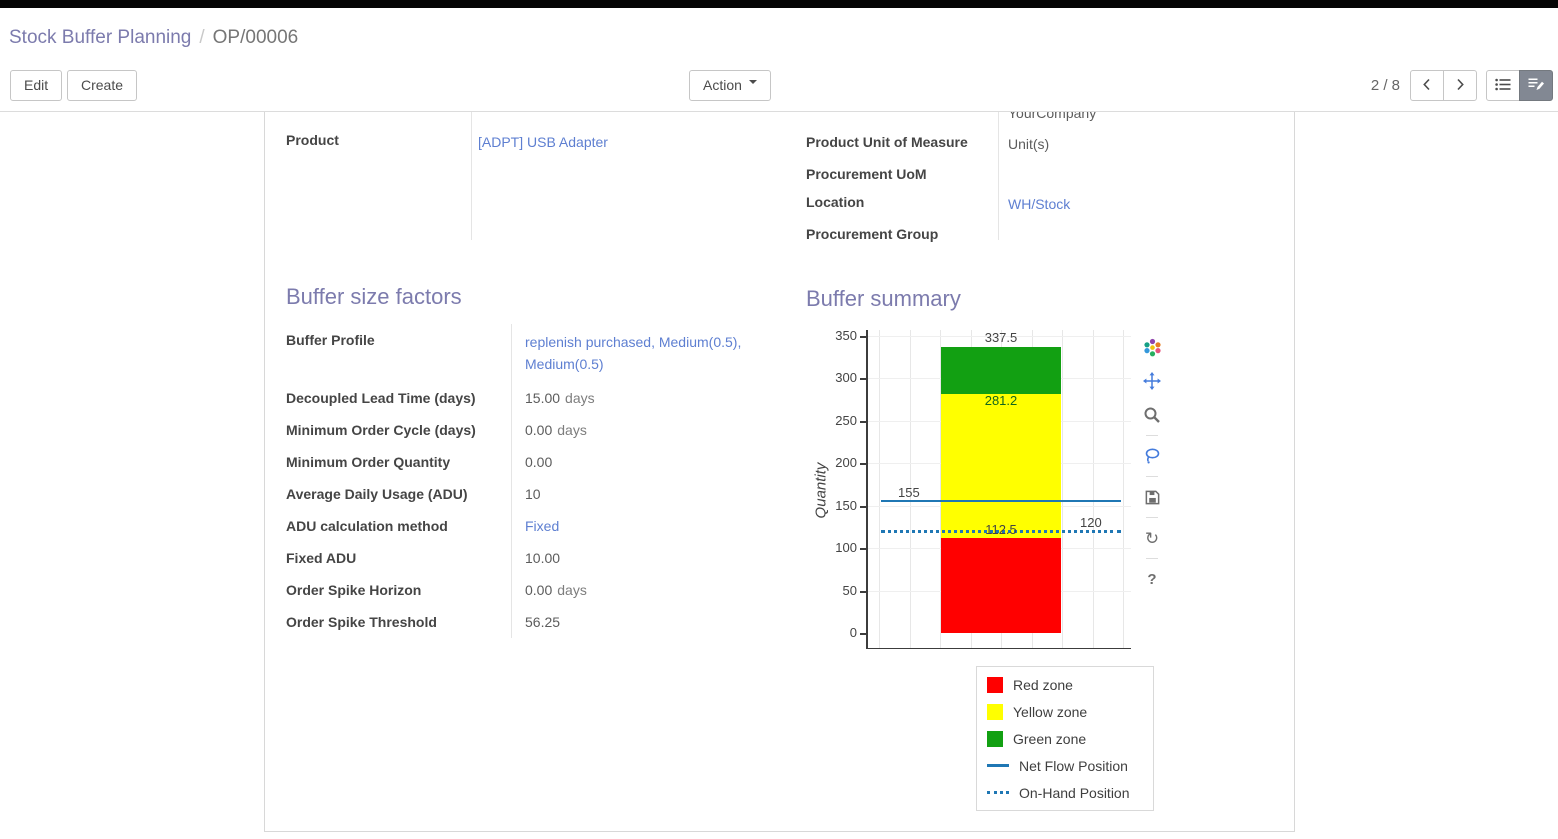 Image resolution: width=1558 pixels, height=839 pixels. What do you see at coordinates (523, 622) in the screenshot?
I see `table-row: Order Spike Threshold 56.25` at bounding box center [523, 622].